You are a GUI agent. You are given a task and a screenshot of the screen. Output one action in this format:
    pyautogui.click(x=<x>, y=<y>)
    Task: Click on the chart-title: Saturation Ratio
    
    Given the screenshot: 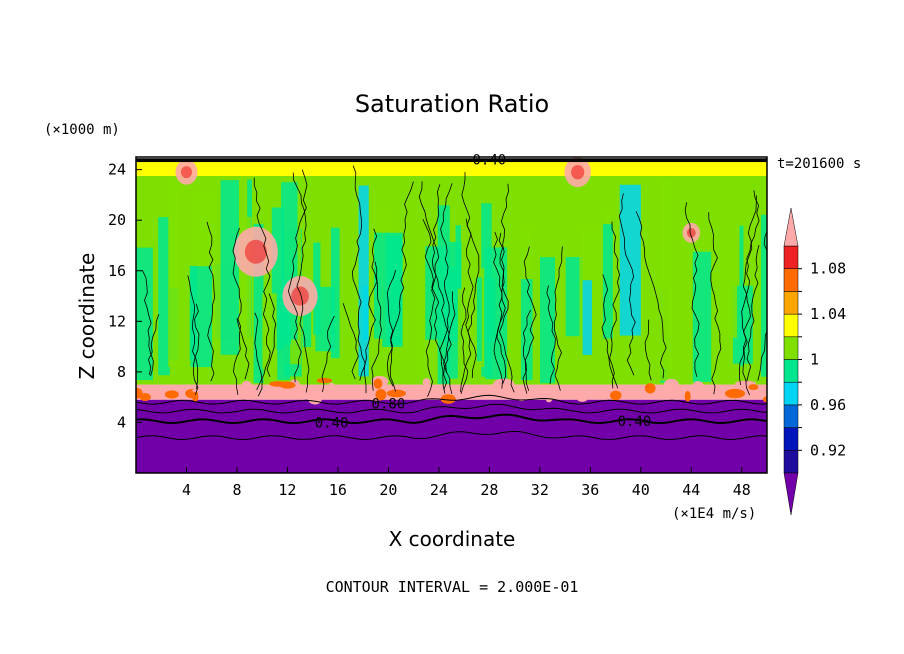 What is the action you would take?
    pyautogui.click(x=452, y=104)
    